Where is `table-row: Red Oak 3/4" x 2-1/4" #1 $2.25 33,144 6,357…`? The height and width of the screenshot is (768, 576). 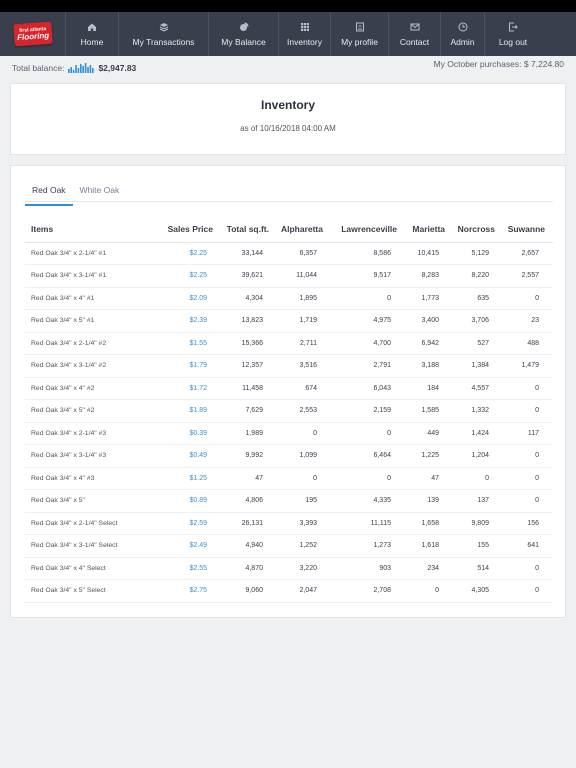
table-row: Red Oak 3/4" x 2-1/4" #1 $2.25 33,144 6,357… is located at coordinates (289, 253).